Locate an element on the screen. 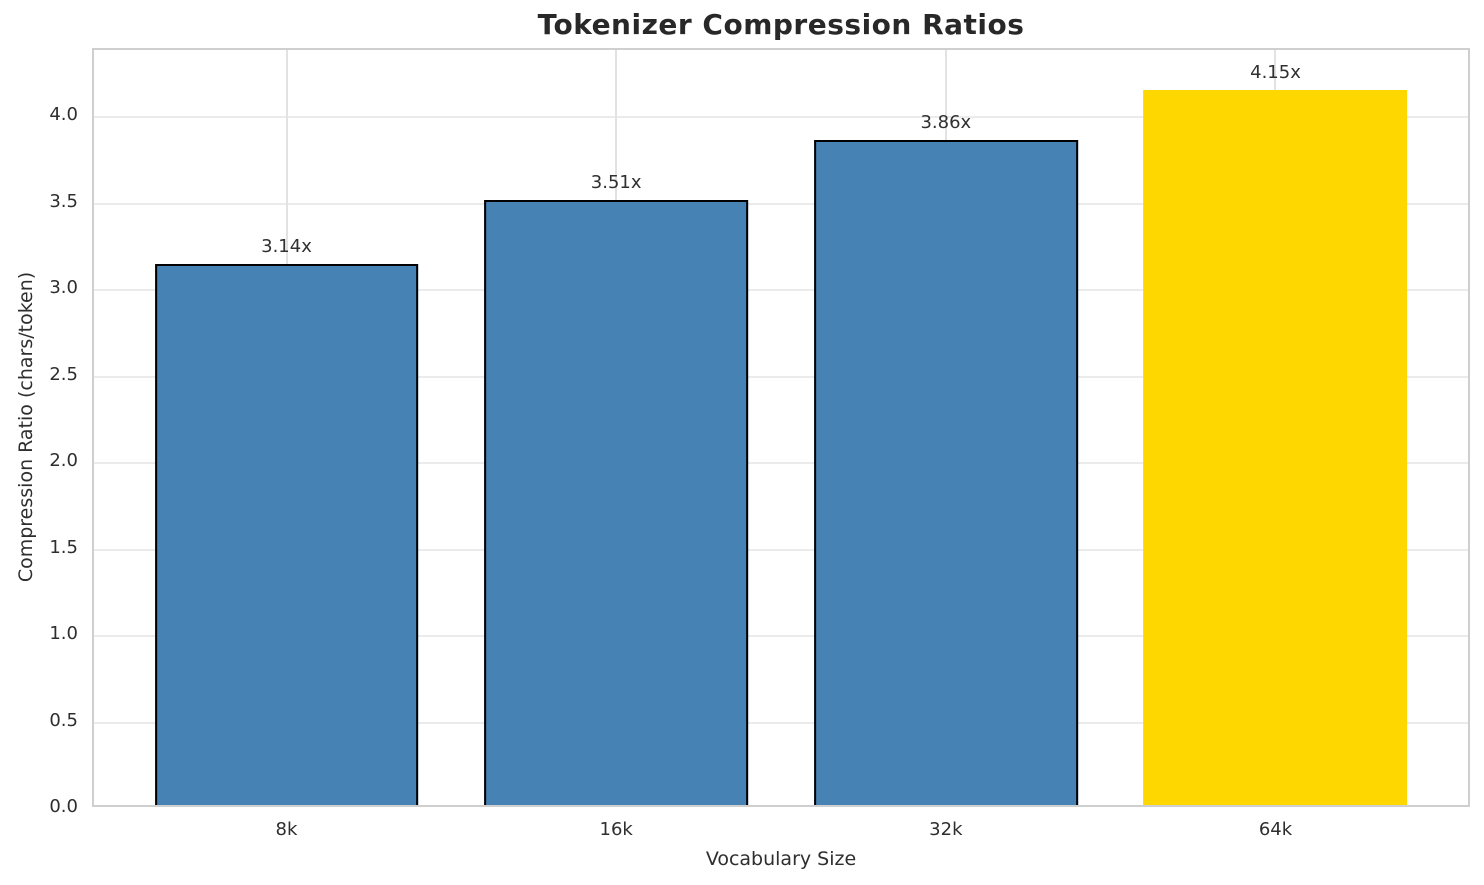  y-tick-label: 0.0 is located at coordinates (63, 806).